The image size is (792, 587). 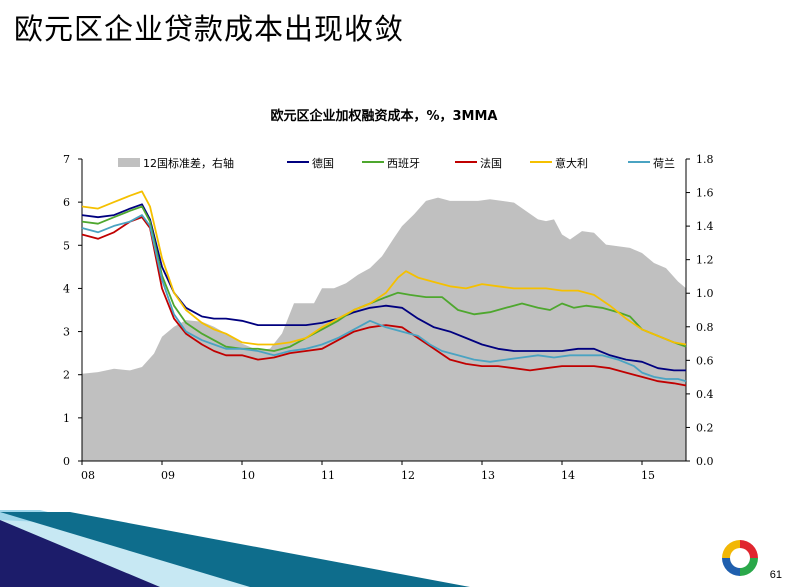 What do you see at coordinates (705, 293) in the screenshot?
I see `y-right-tick-label: 1.0` at bounding box center [705, 293].